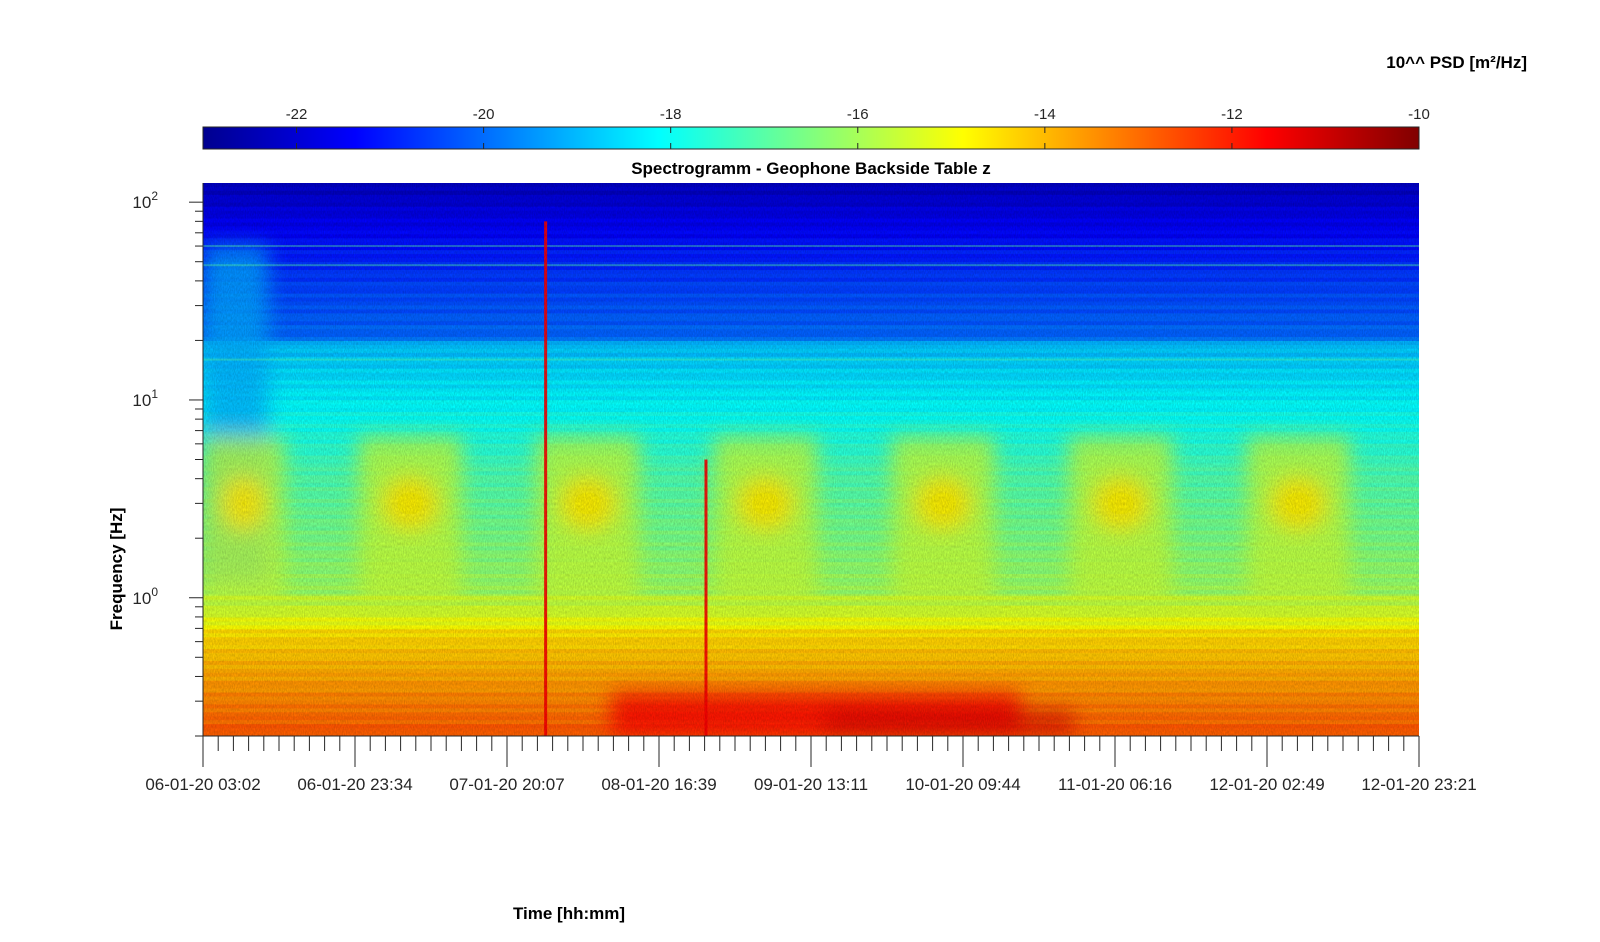 This screenshot has height=942, width=1600. Describe the element at coordinates (811, 784) in the screenshot. I see `x-tick-label: 09-01-20 13:11` at that location.